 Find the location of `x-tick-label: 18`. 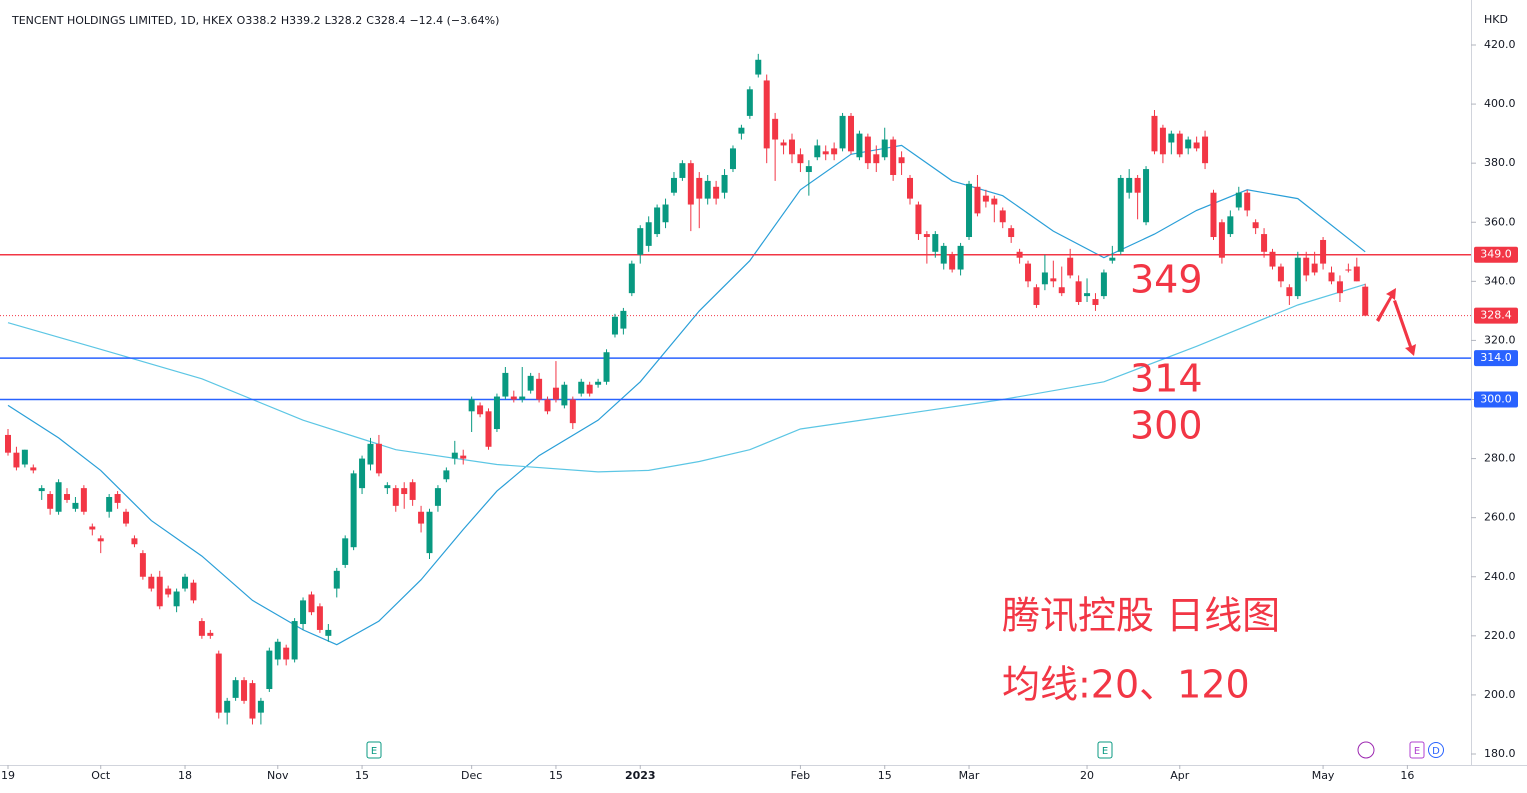

x-tick-label: 18 is located at coordinates (185, 775).